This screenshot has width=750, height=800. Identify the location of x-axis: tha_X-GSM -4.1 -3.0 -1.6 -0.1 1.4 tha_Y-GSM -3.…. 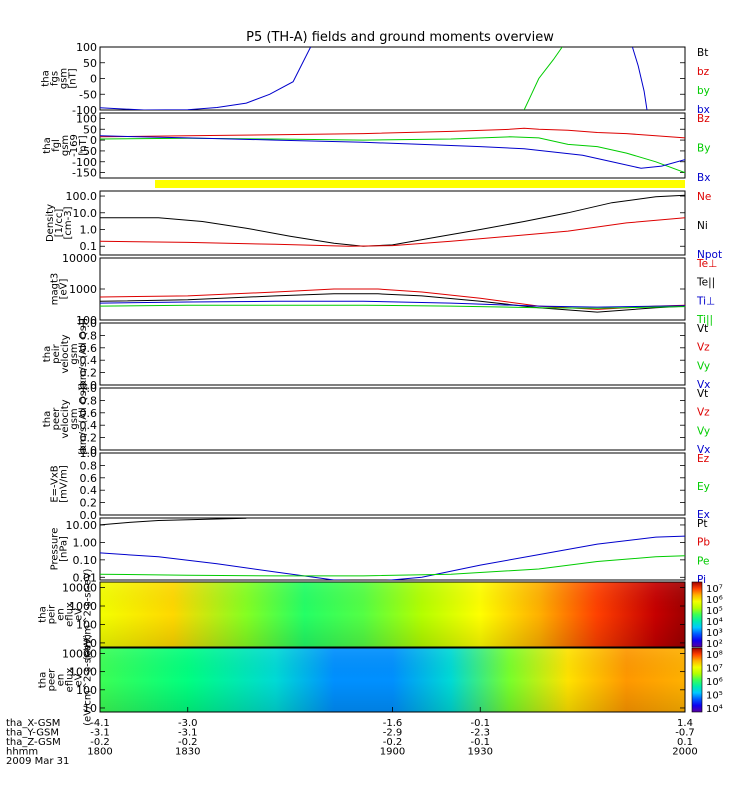
(352, 737).